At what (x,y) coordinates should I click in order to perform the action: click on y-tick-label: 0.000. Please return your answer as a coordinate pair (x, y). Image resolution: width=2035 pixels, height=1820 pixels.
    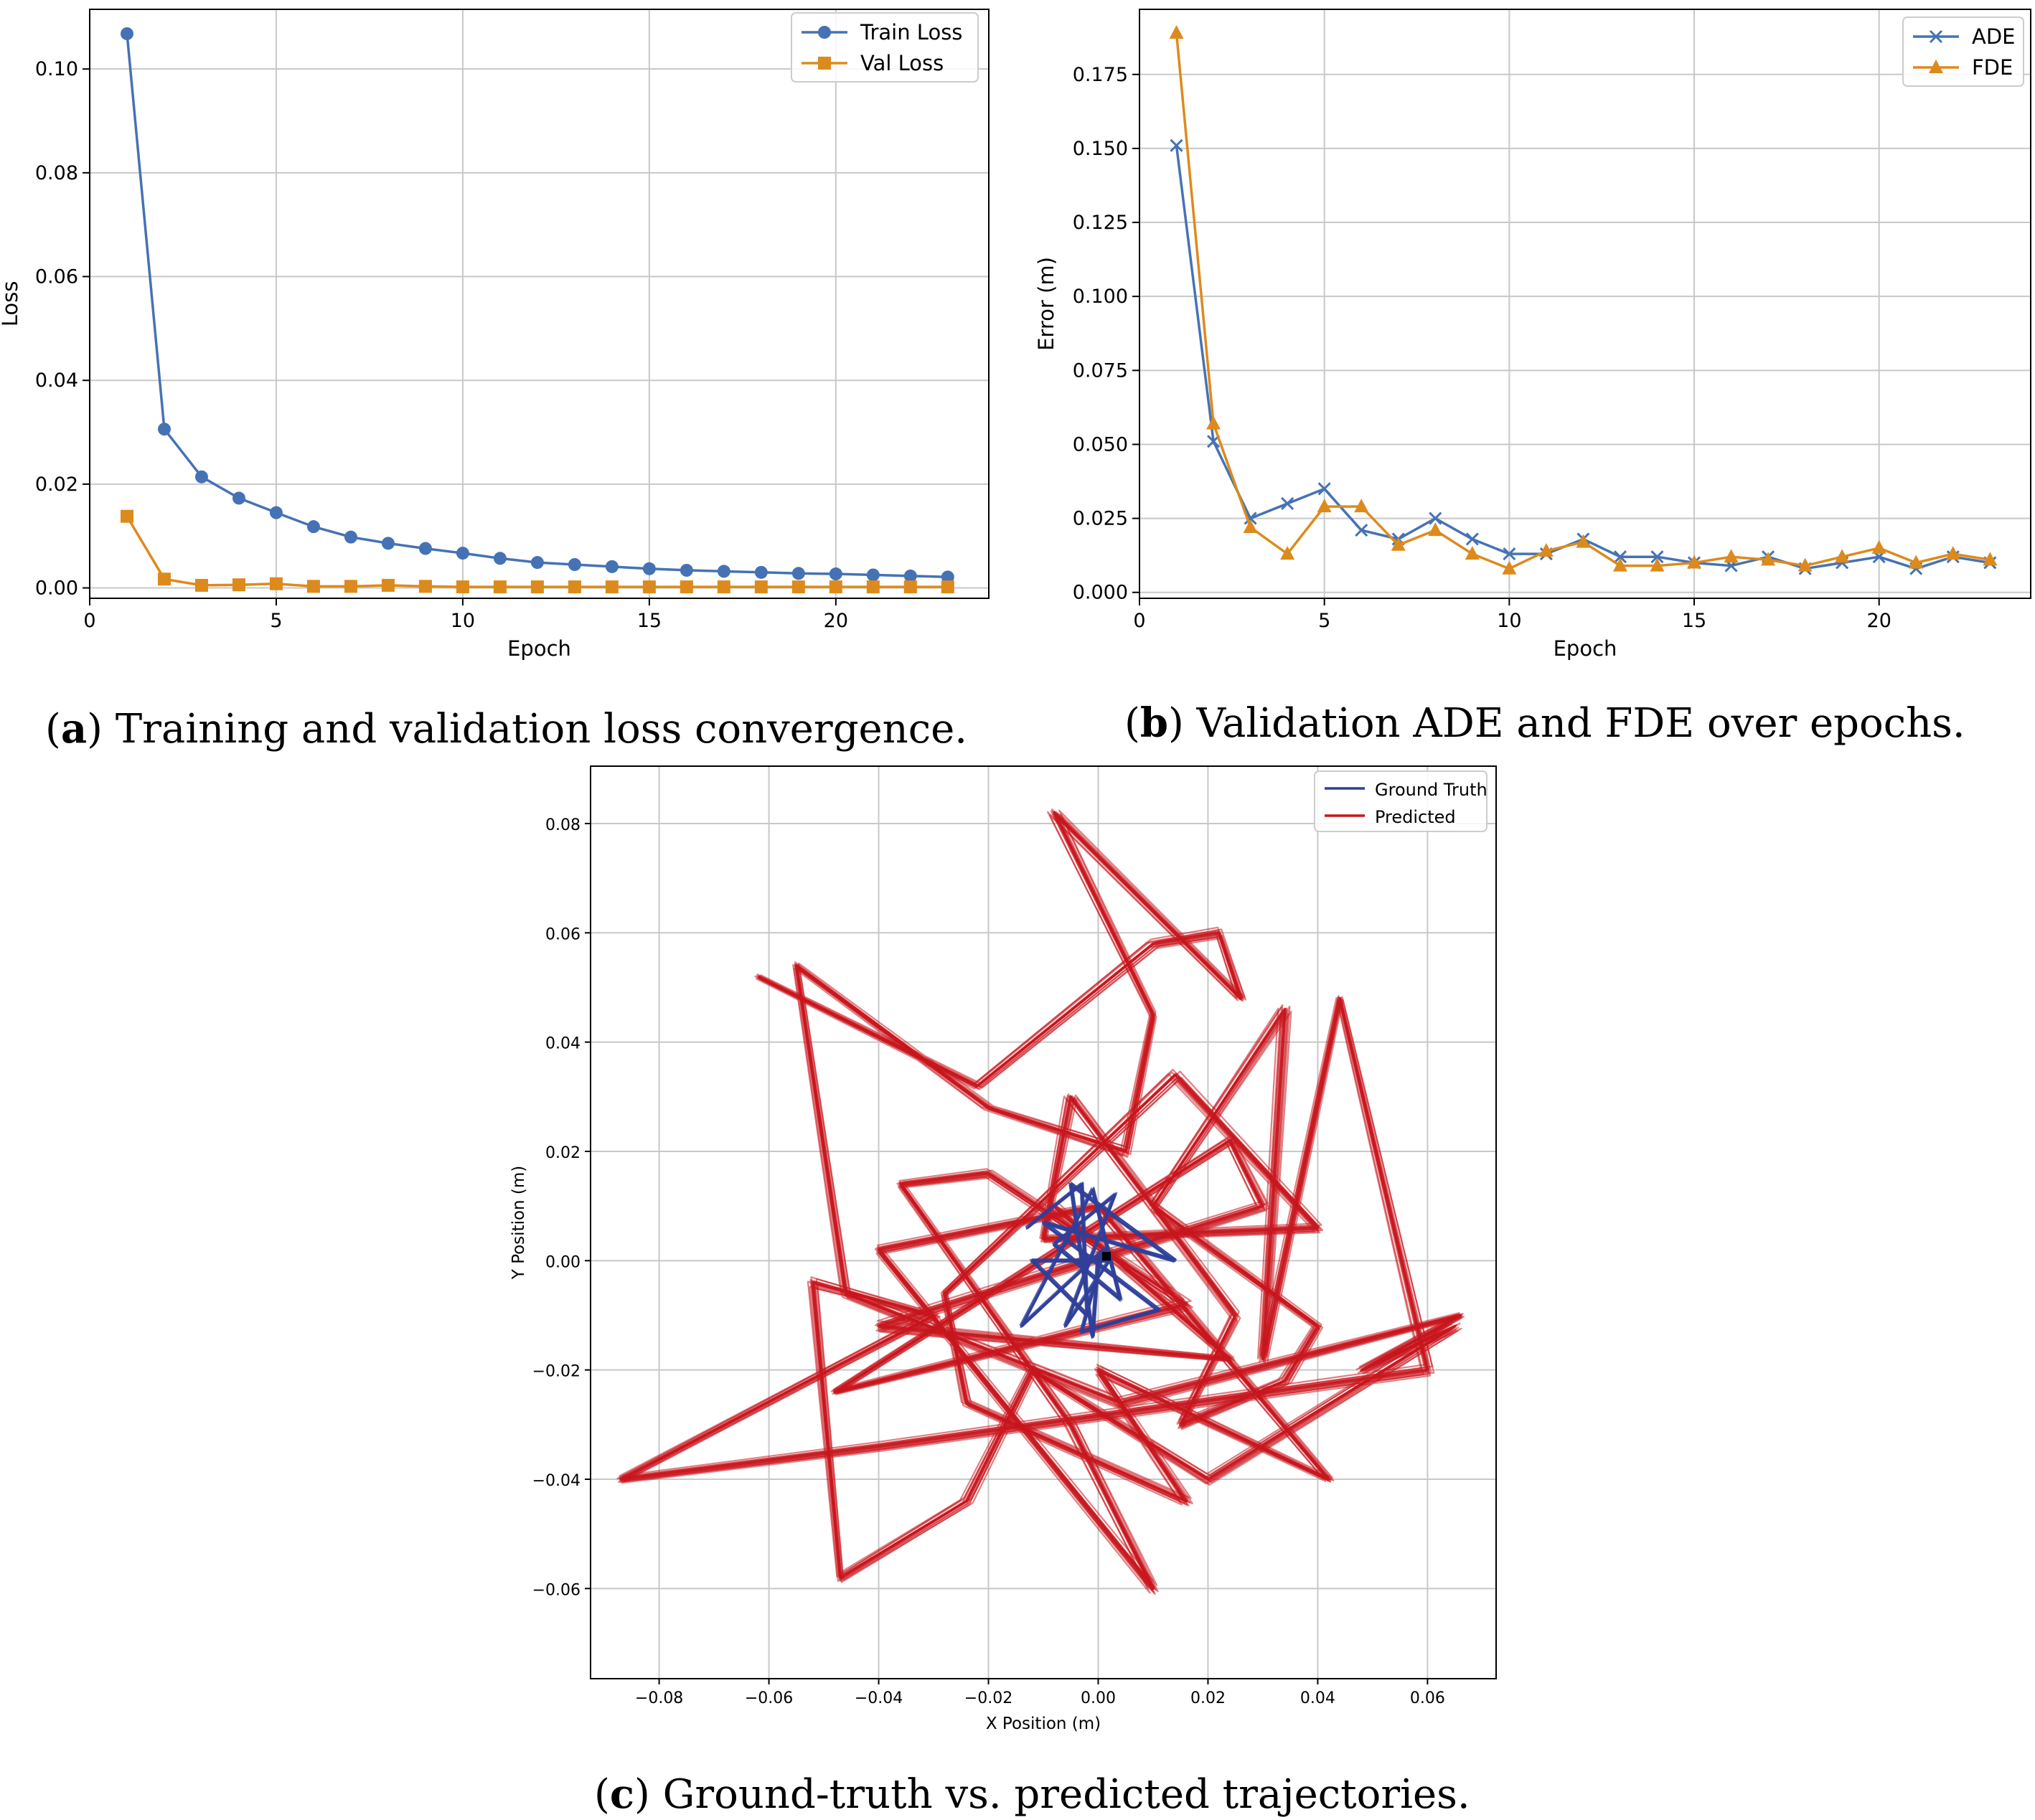
    Looking at the image, I should click on (1100, 593).